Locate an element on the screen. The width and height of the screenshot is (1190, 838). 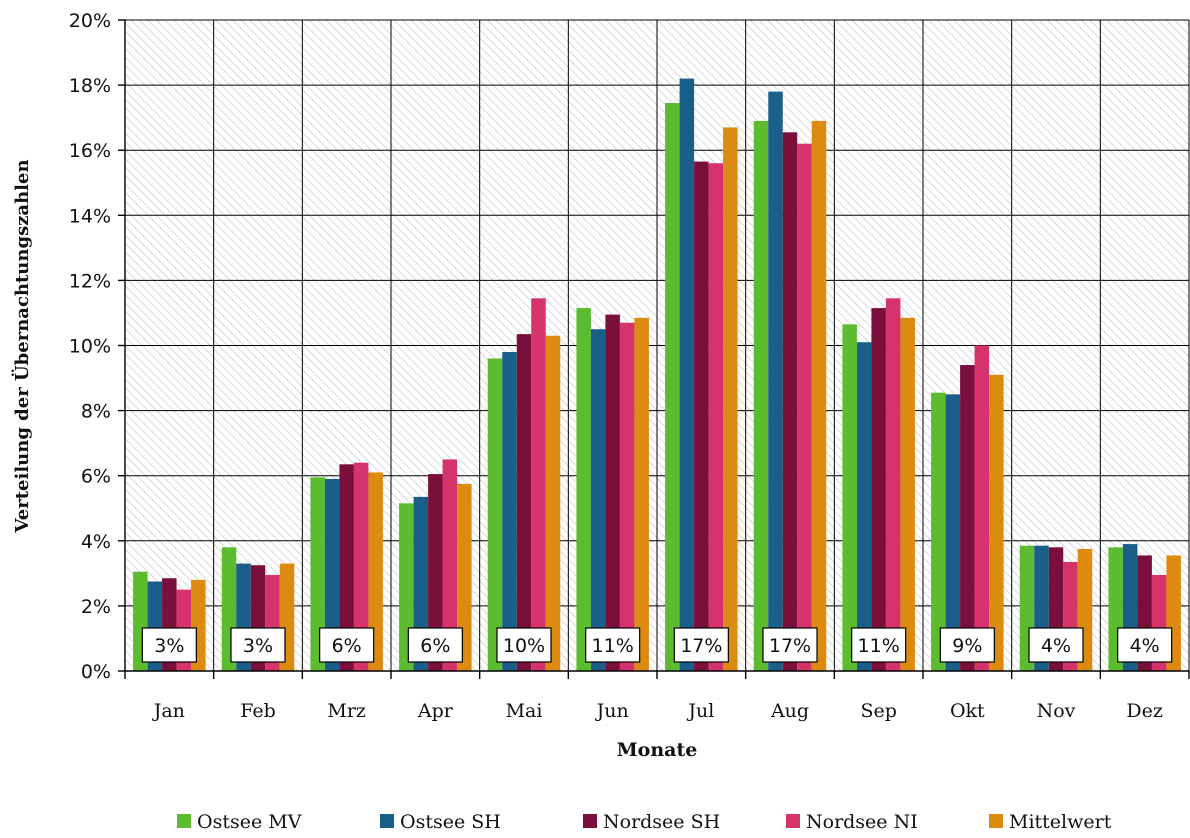
x-tick-label: Nov is located at coordinates (1056, 711).